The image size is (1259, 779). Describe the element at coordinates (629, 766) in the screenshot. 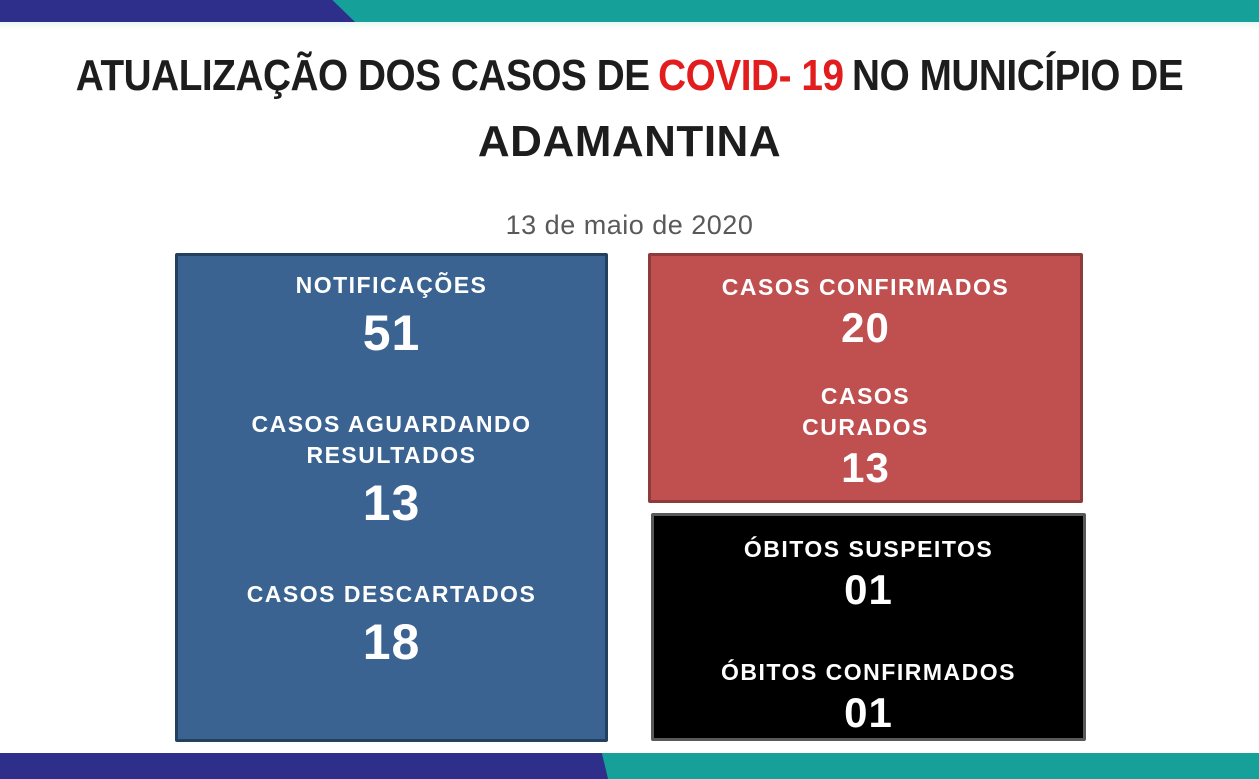

I see `bottom-banner-teal-bar` at that location.